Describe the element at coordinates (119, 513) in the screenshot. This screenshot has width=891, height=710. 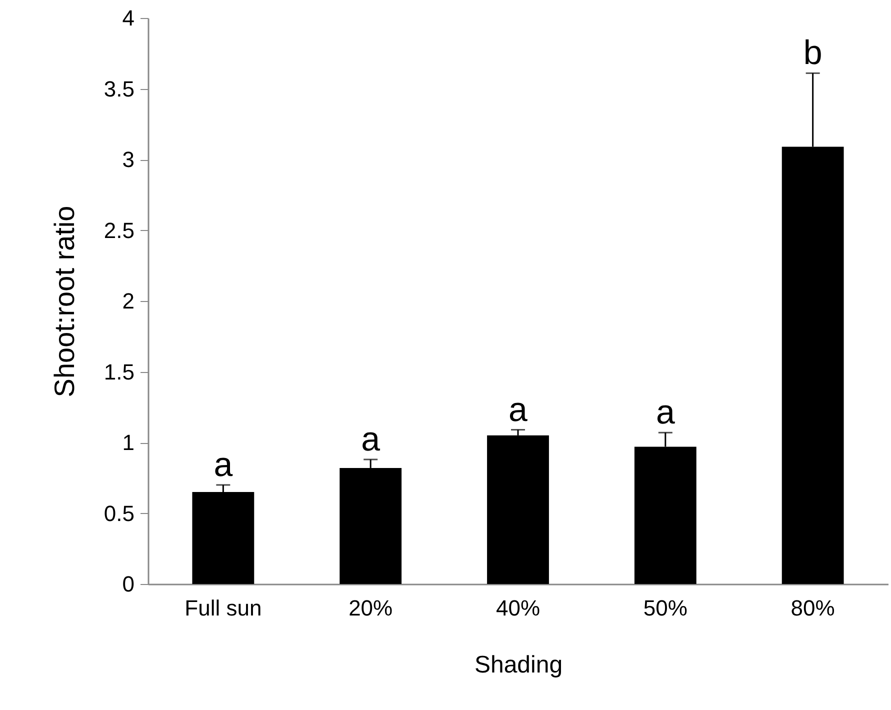
I see `y-tick-label: 0.5` at that location.